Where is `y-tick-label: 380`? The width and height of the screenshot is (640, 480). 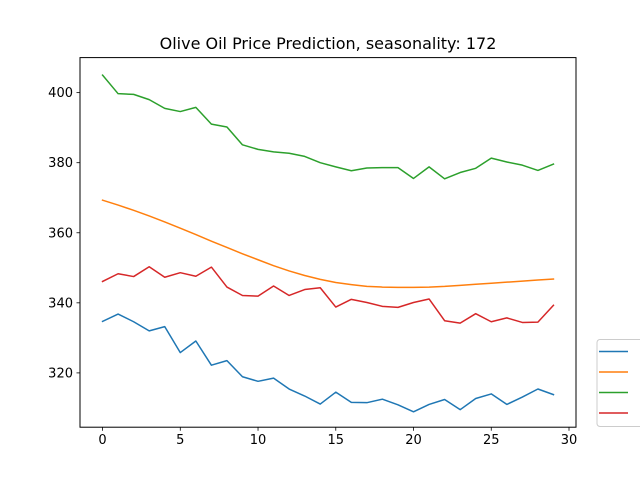 y-tick-label: 380 is located at coordinates (60, 163).